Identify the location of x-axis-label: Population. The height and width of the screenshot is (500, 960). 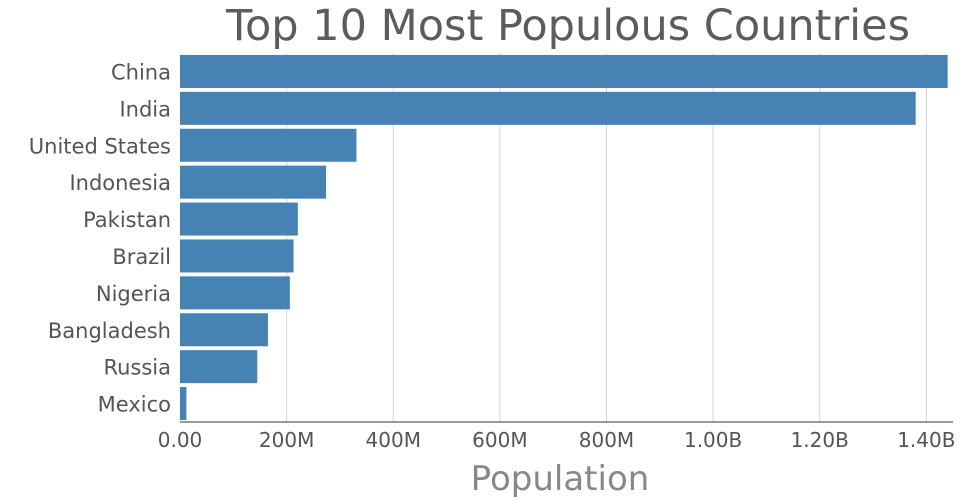
(560, 479).